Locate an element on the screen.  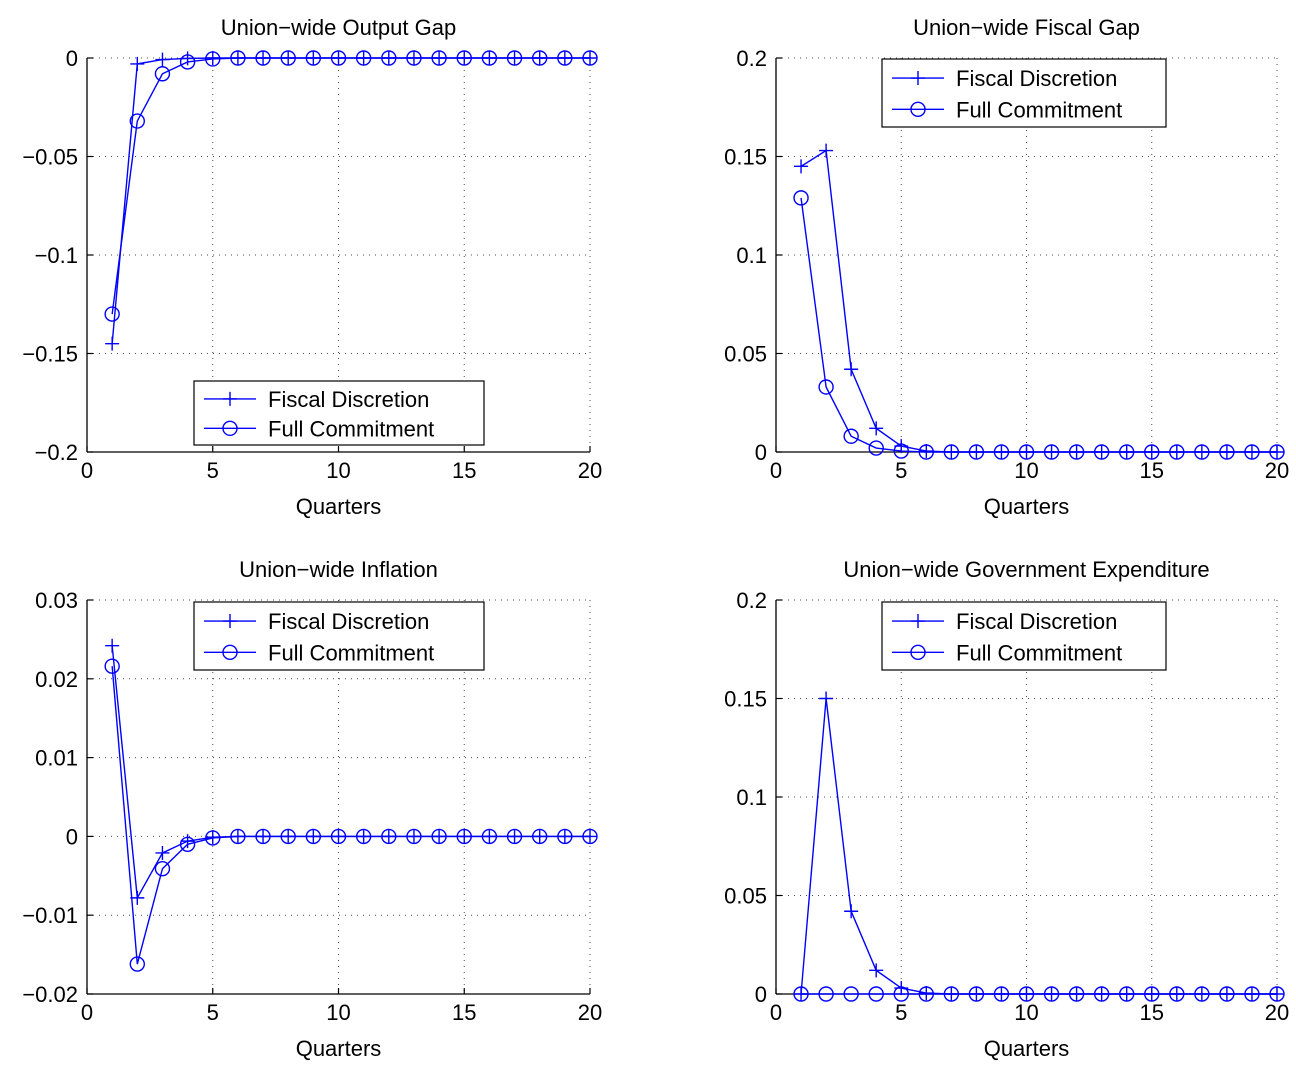
y-tick-label: −0.02 is located at coordinates (50, 994).